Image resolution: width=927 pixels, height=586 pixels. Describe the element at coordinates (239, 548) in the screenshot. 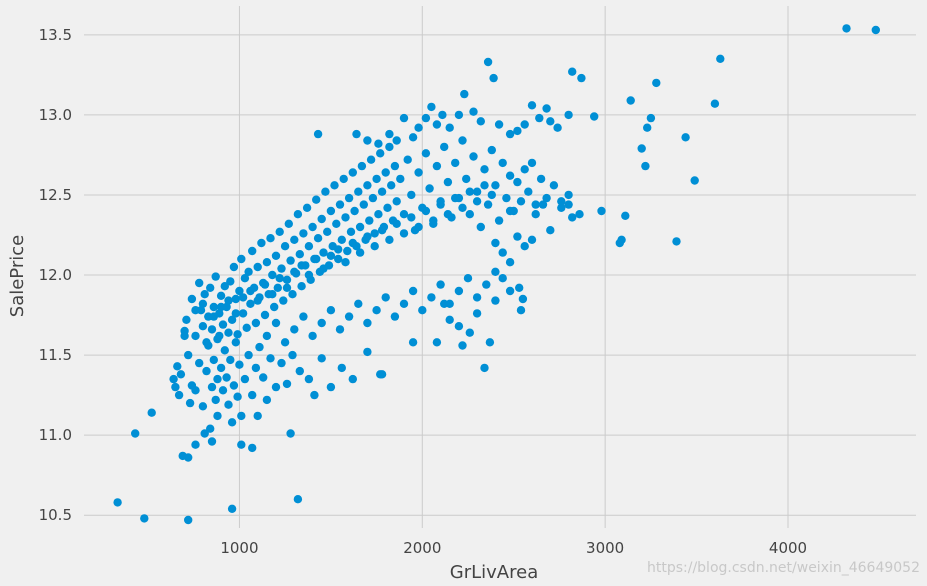

I see `x-tick-label: 1000` at that location.